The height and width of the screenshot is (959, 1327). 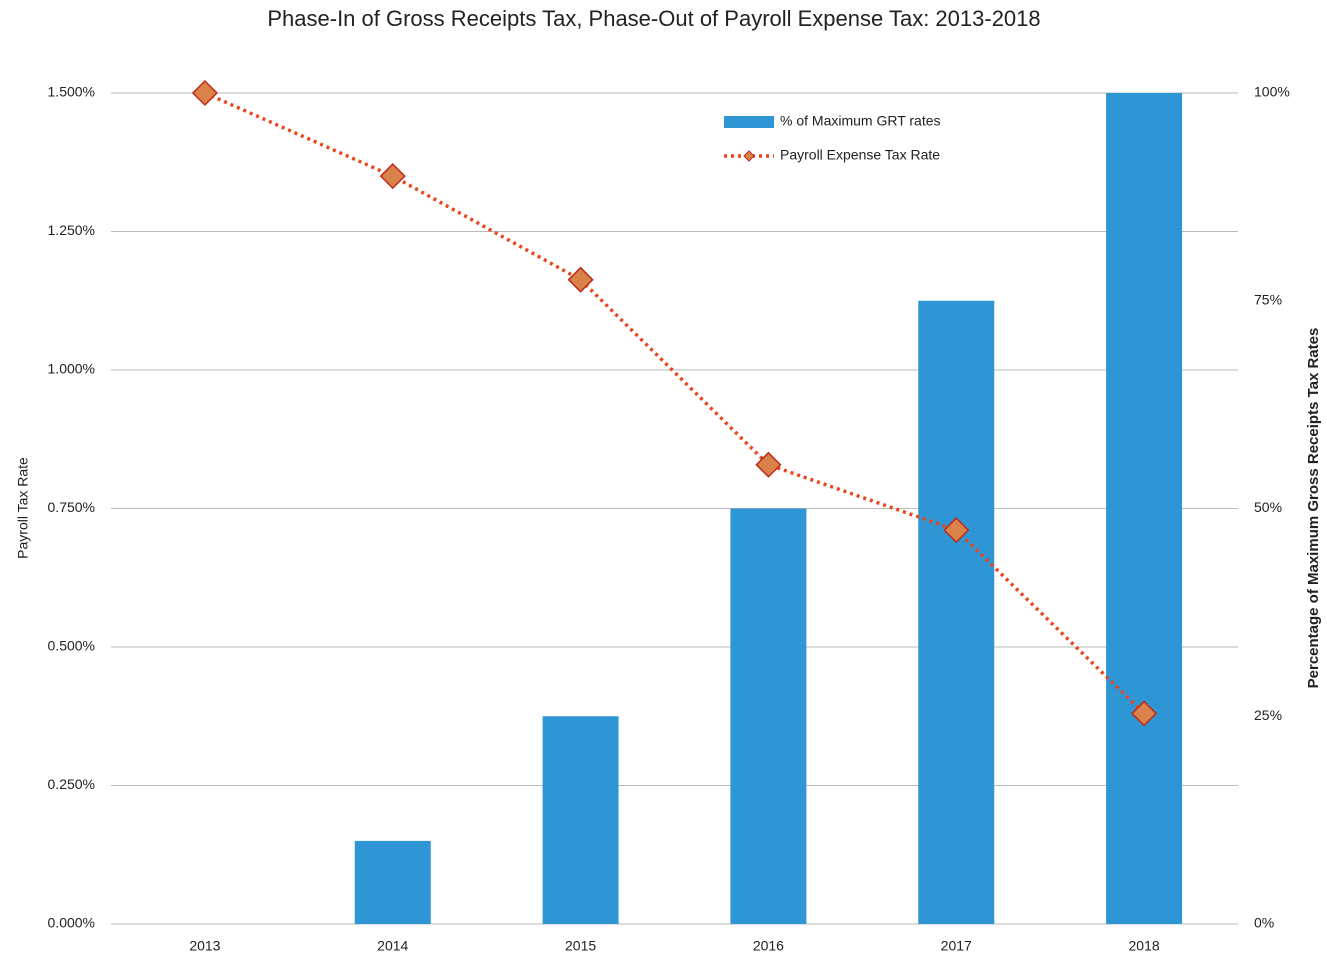 What do you see at coordinates (860, 155) in the screenshot?
I see `legend-label: Payroll Expense Tax Rate` at bounding box center [860, 155].